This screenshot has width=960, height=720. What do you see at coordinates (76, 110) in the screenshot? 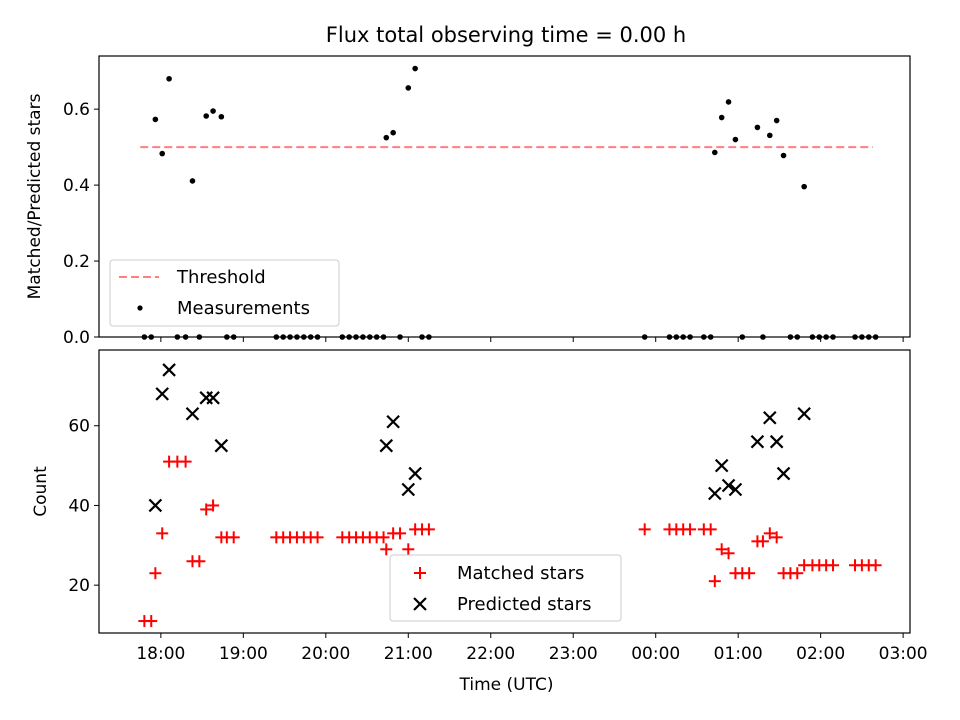
I see `y-tick-label: 0.6` at bounding box center [76, 110].